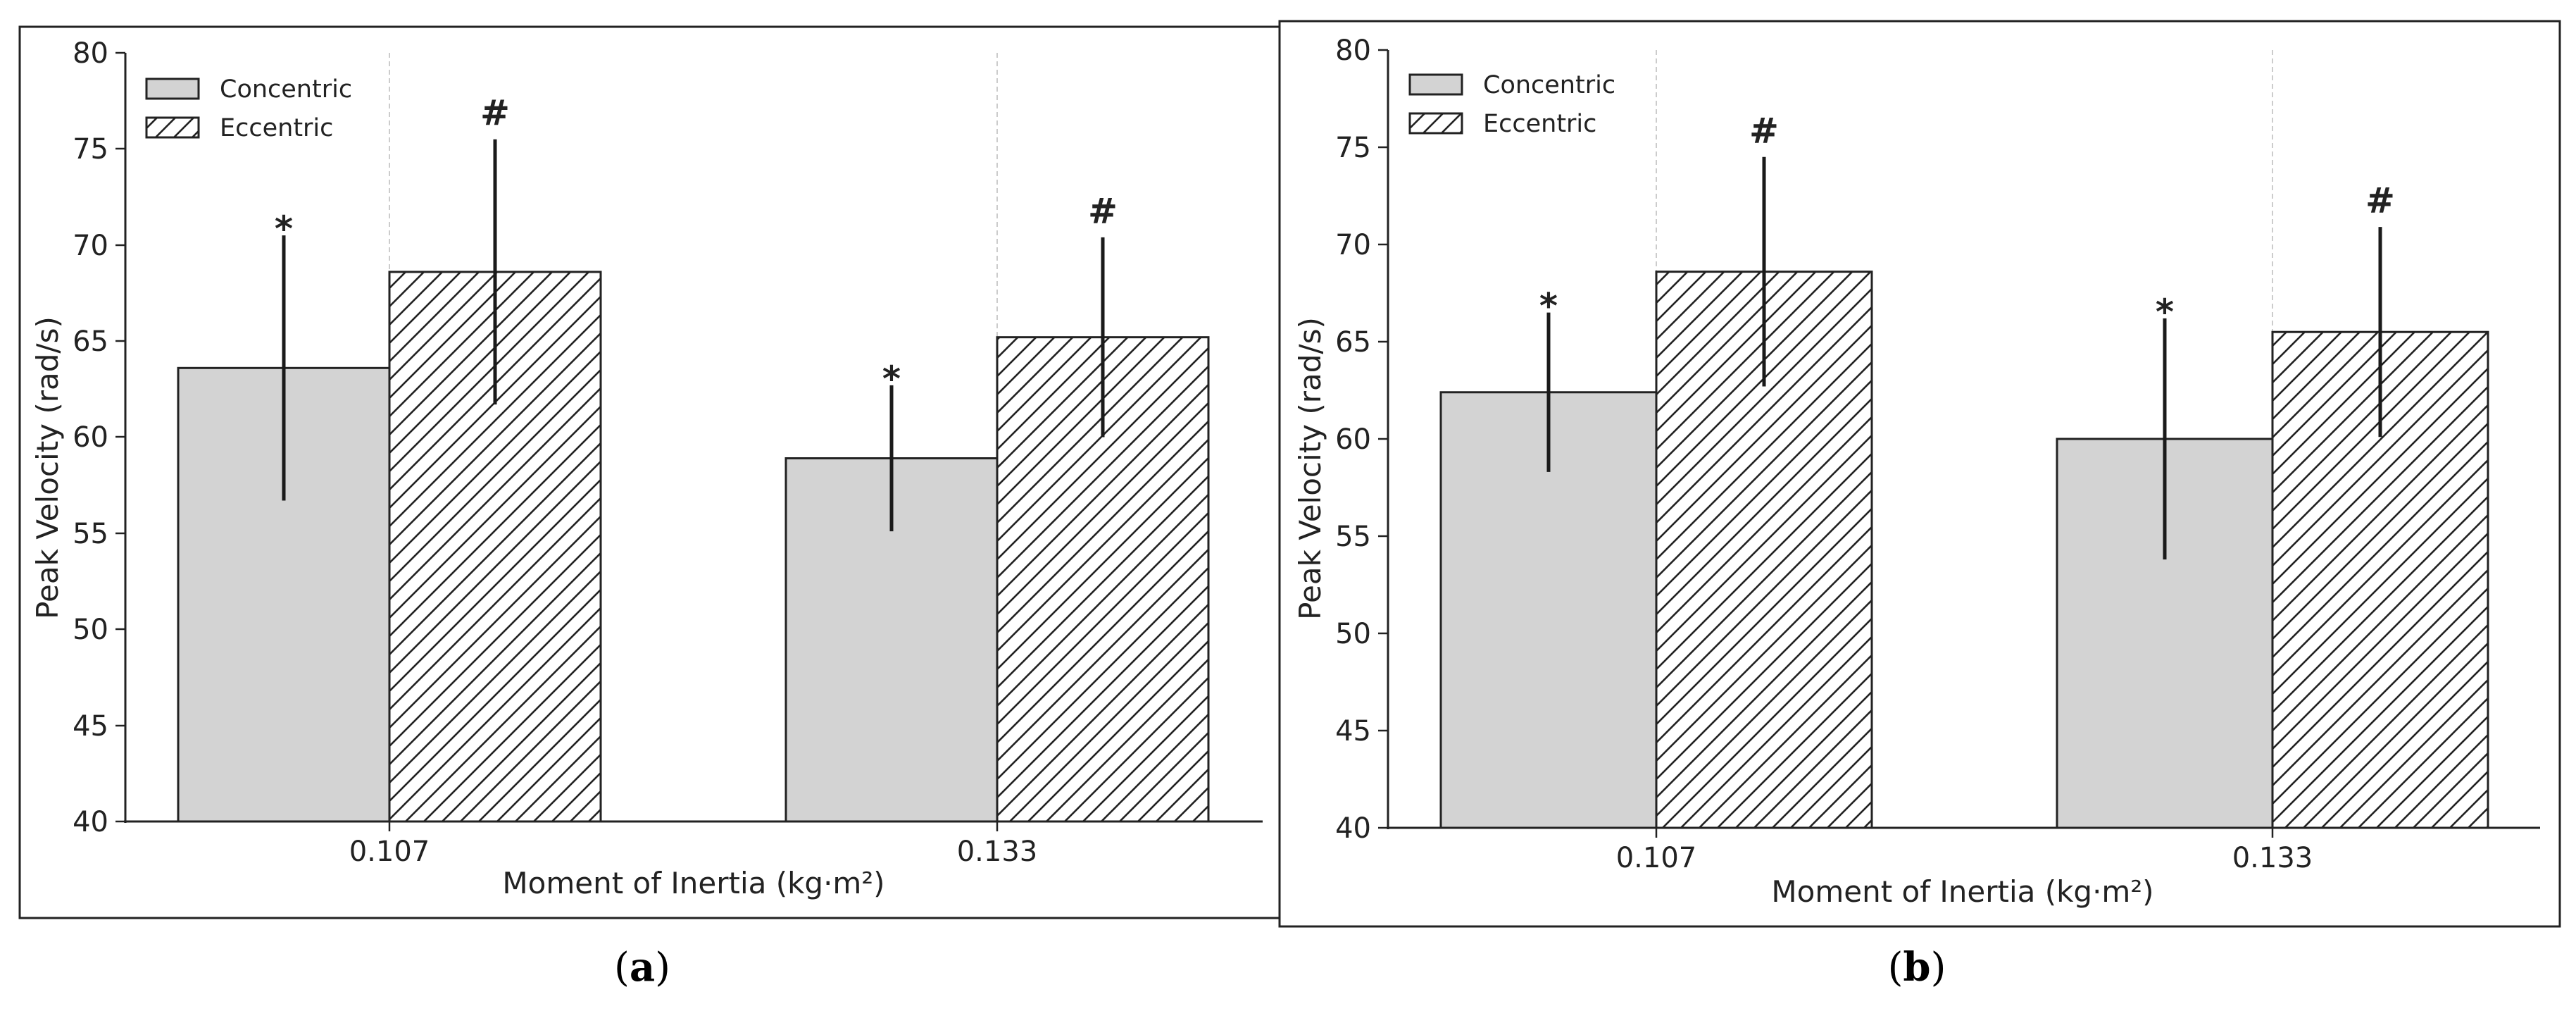  What do you see at coordinates (284, 229) in the screenshot?
I see `panel-a-sig-concentric-0107: *` at bounding box center [284, 229].